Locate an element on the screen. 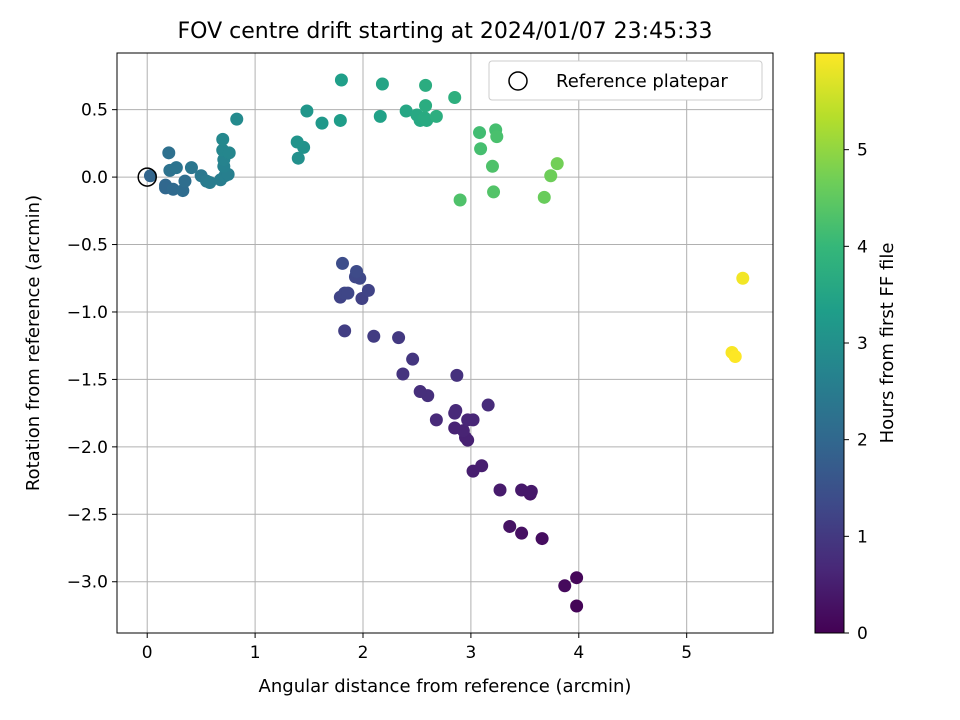 The height and width of the screenshot is (720, 960). y-axis-label: Rotation from reference (arcmin) is located at coordinates (33, 343).